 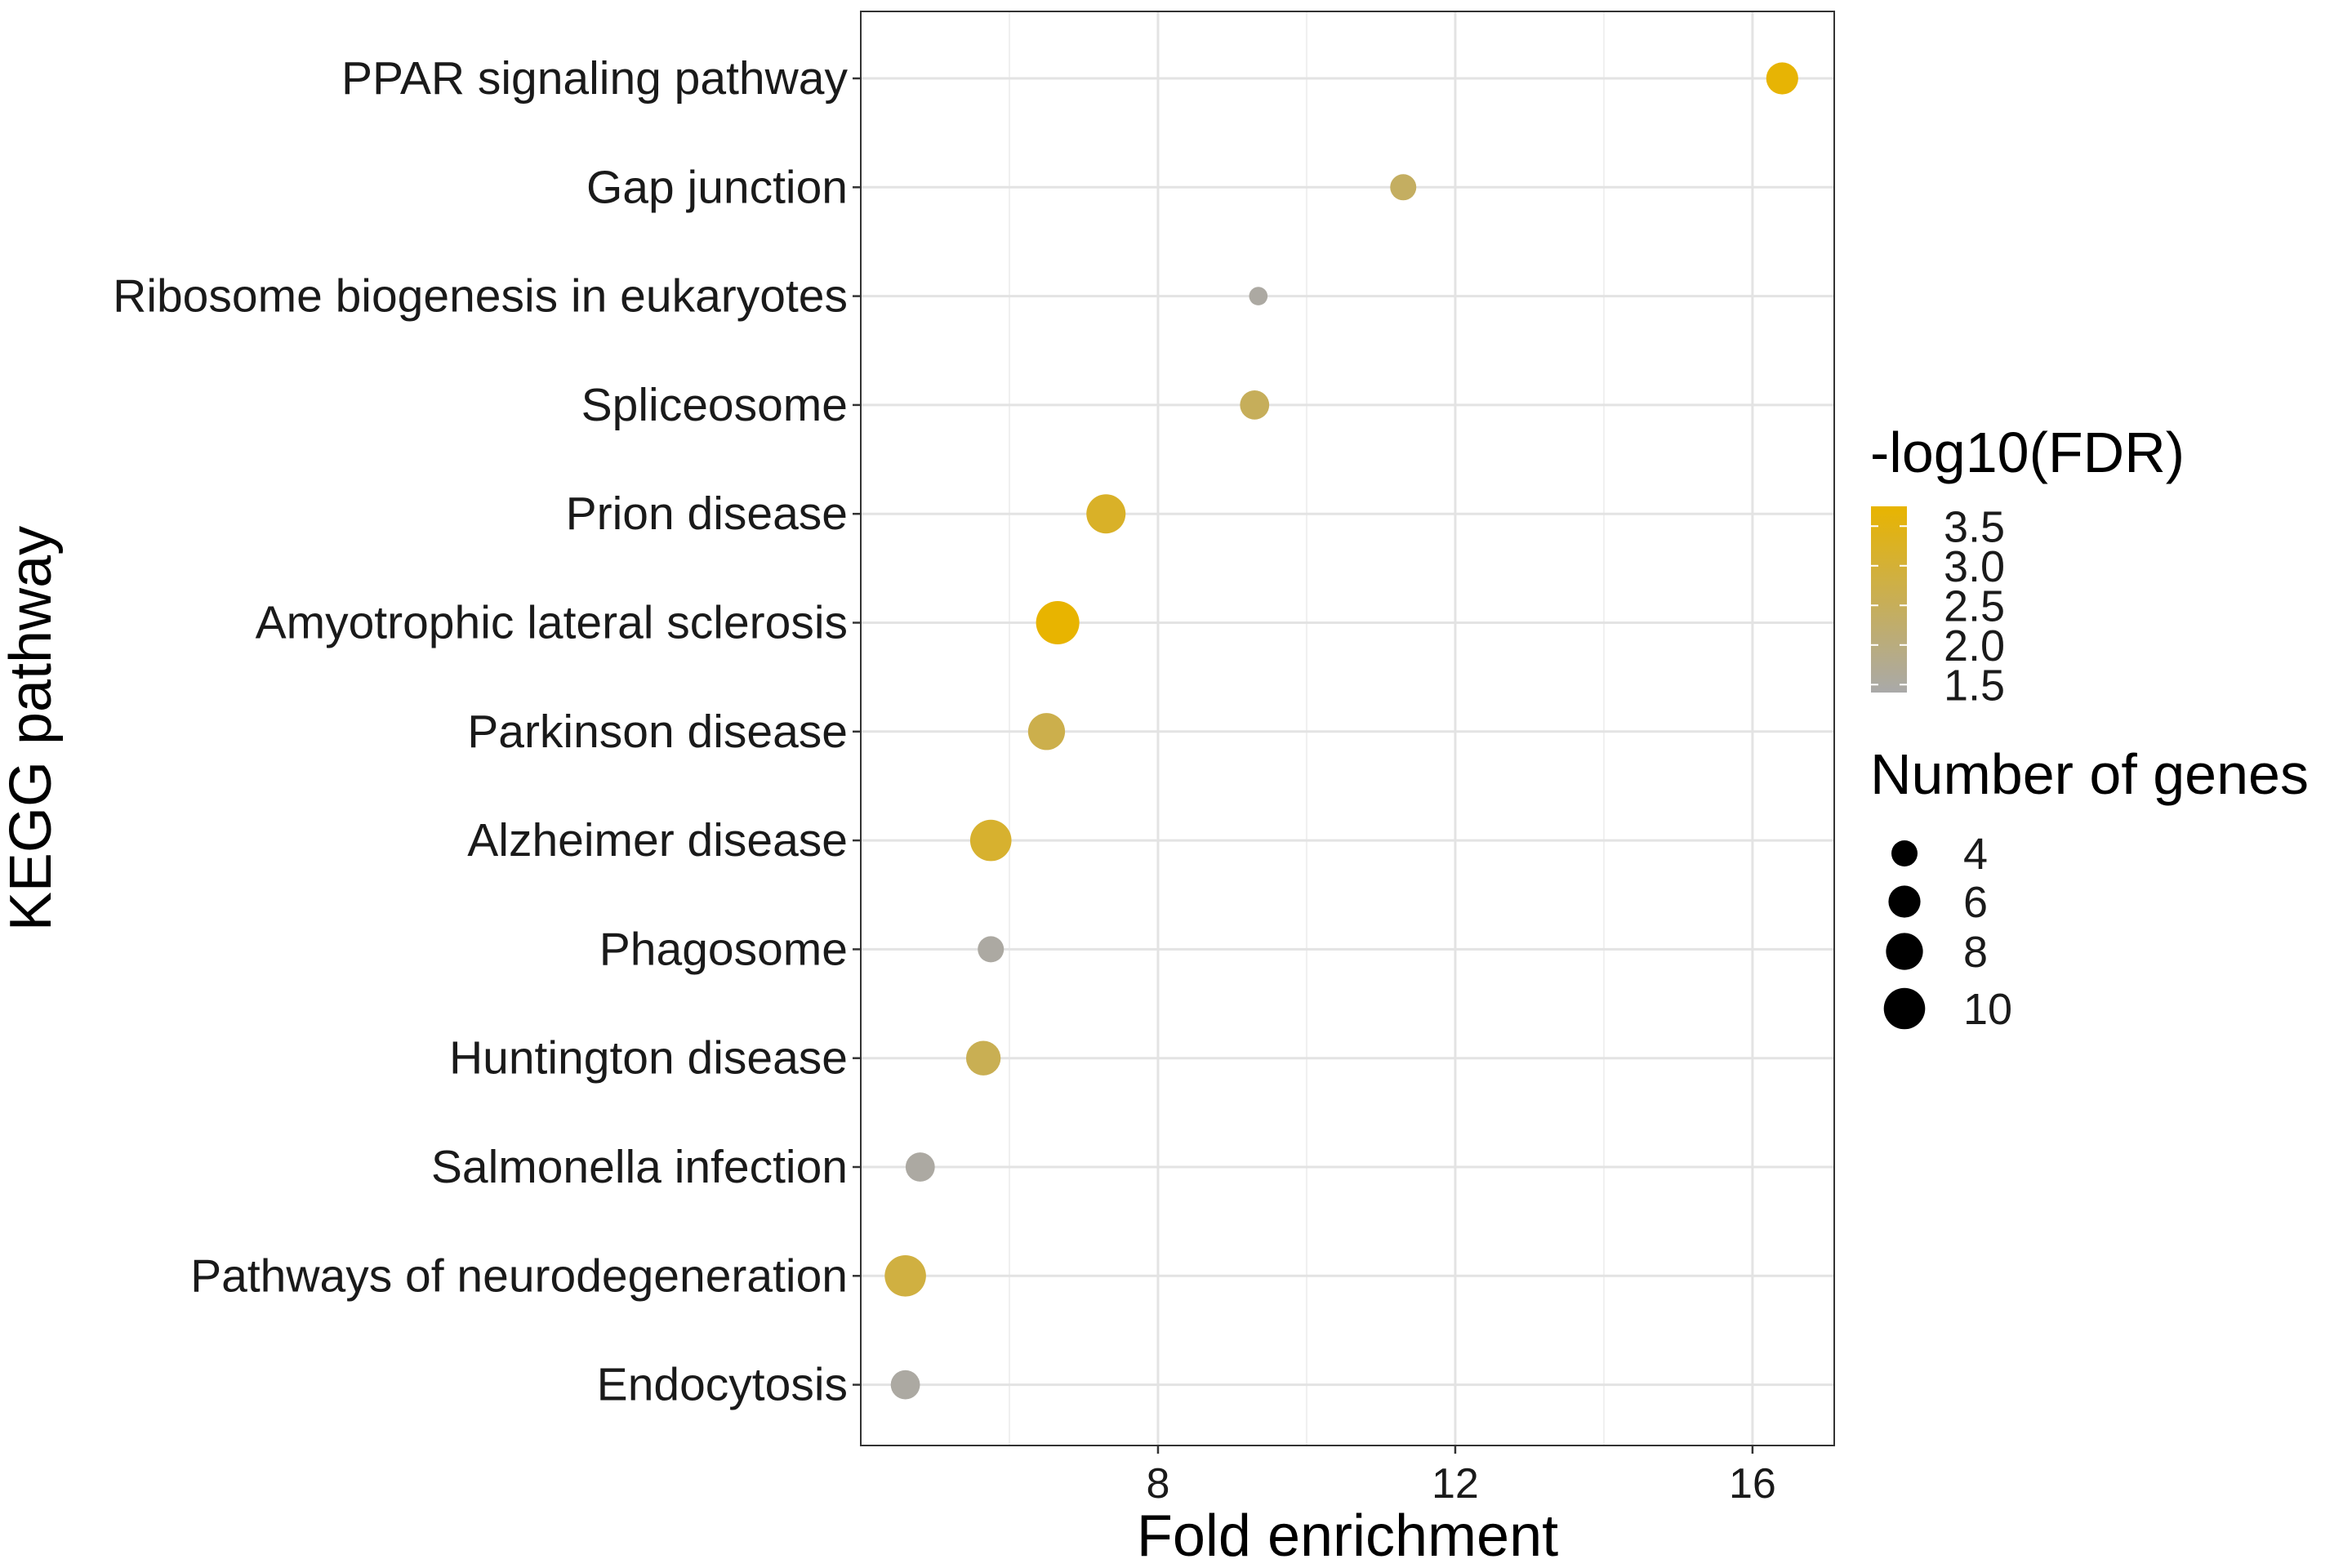 What do you see at coordinates (1974, 645) in the screenshot?
I see `color-legend-tick-label: 2.0` at bounding box center [1974, 645].